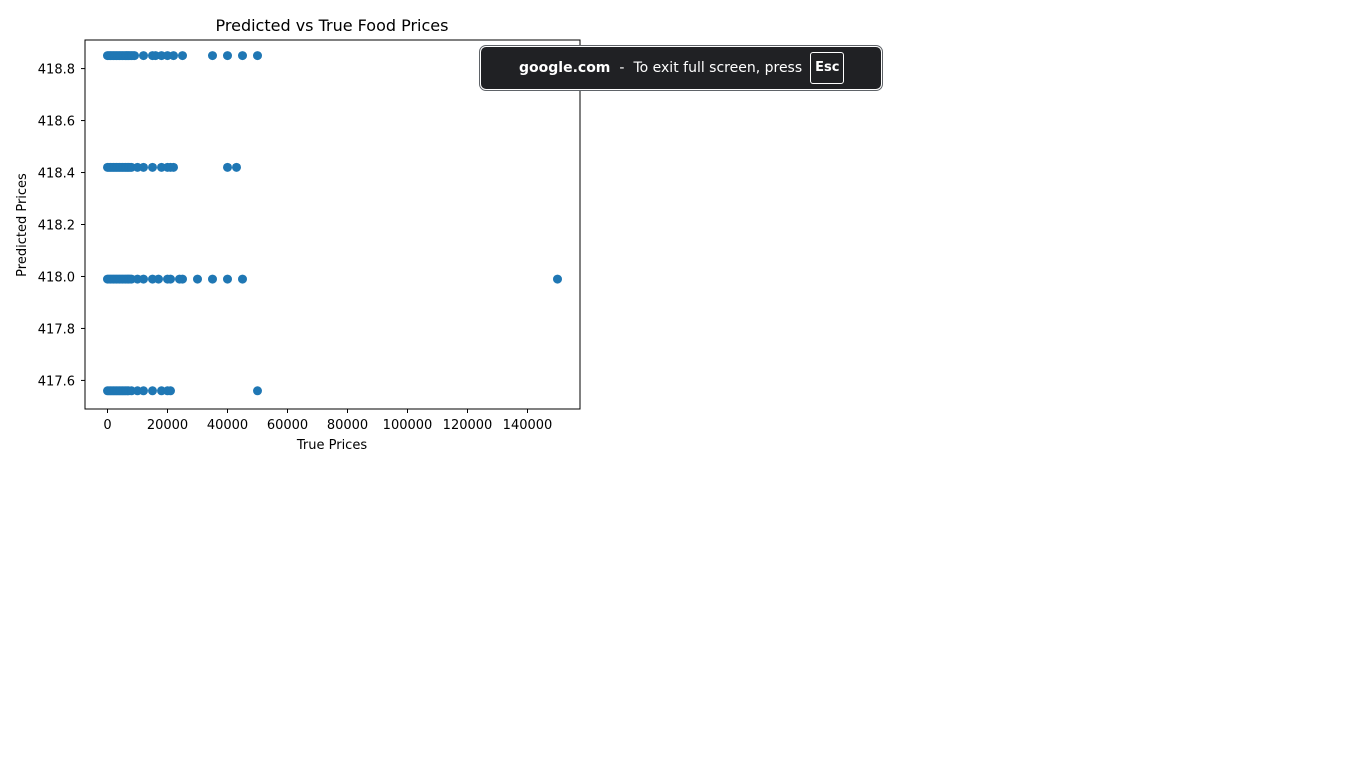  What do you see at coordinates (56, 381) in the screenshot?
I see `y-tick-label: 417.6` at bounding box center [56, 381].